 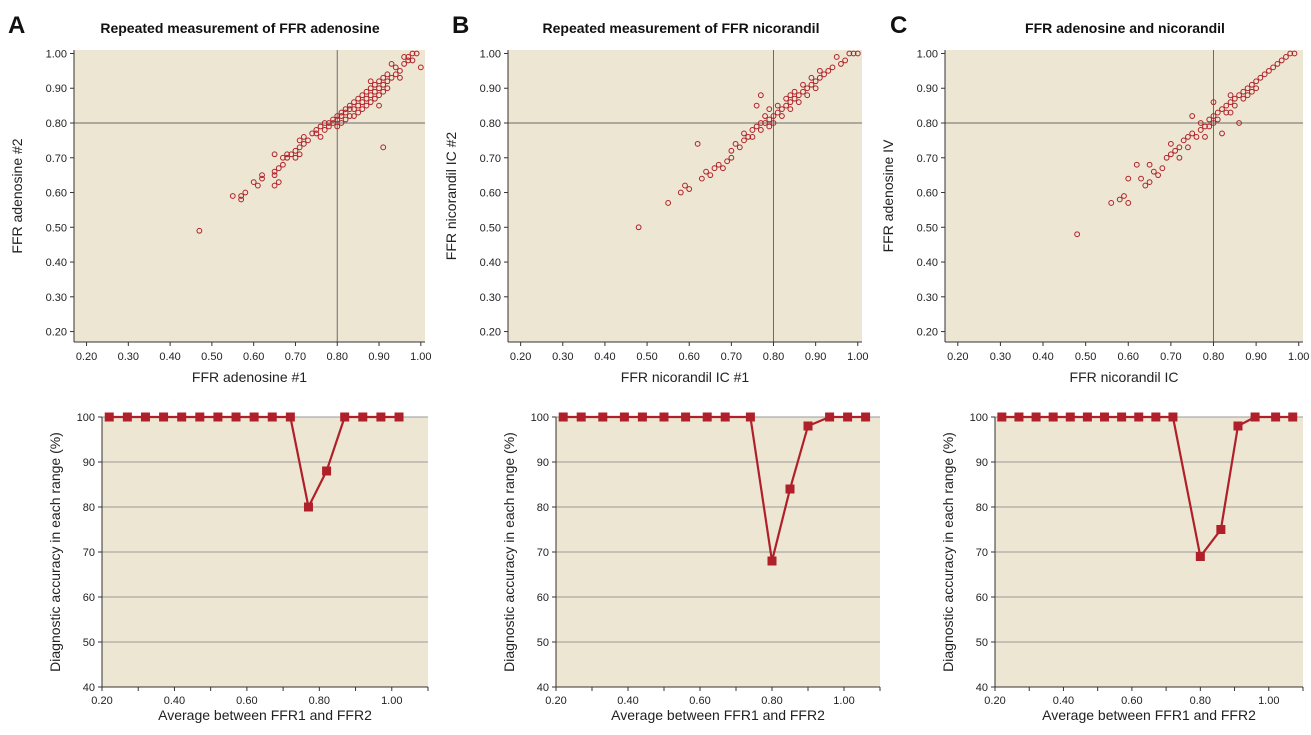 I want to click on y-tick-label: 0.50, so click(x=490, y=228).